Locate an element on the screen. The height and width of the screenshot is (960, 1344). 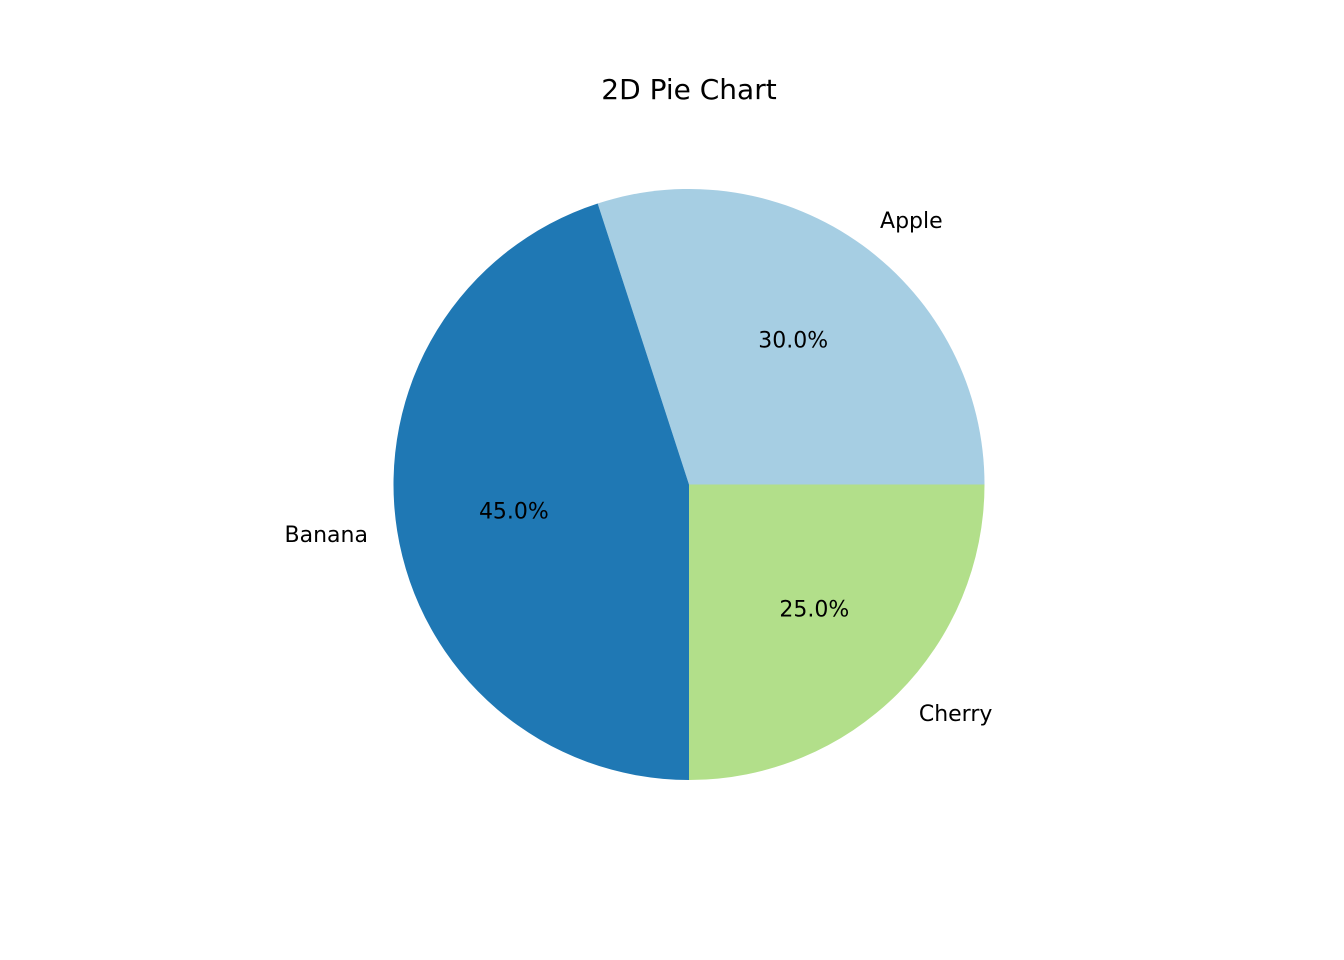
slice-label-cherry: Cherry is located at coordinates (956, 714).